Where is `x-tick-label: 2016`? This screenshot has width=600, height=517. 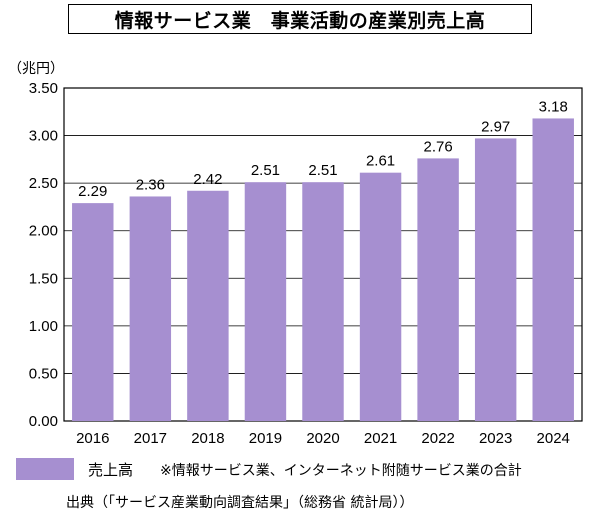 x-tick-label: 2016 is located at coordinates (92, 438).